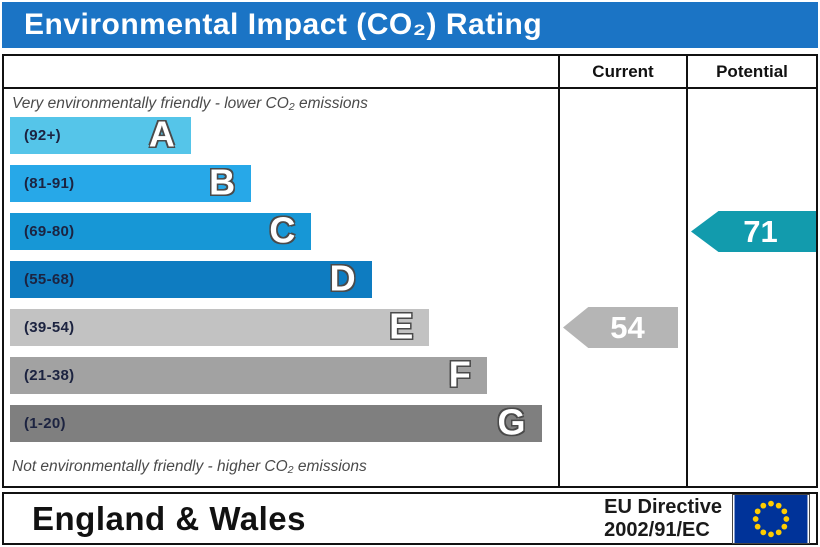  I want to click on band-bar-d: (55-68) D, so click(191, 277).